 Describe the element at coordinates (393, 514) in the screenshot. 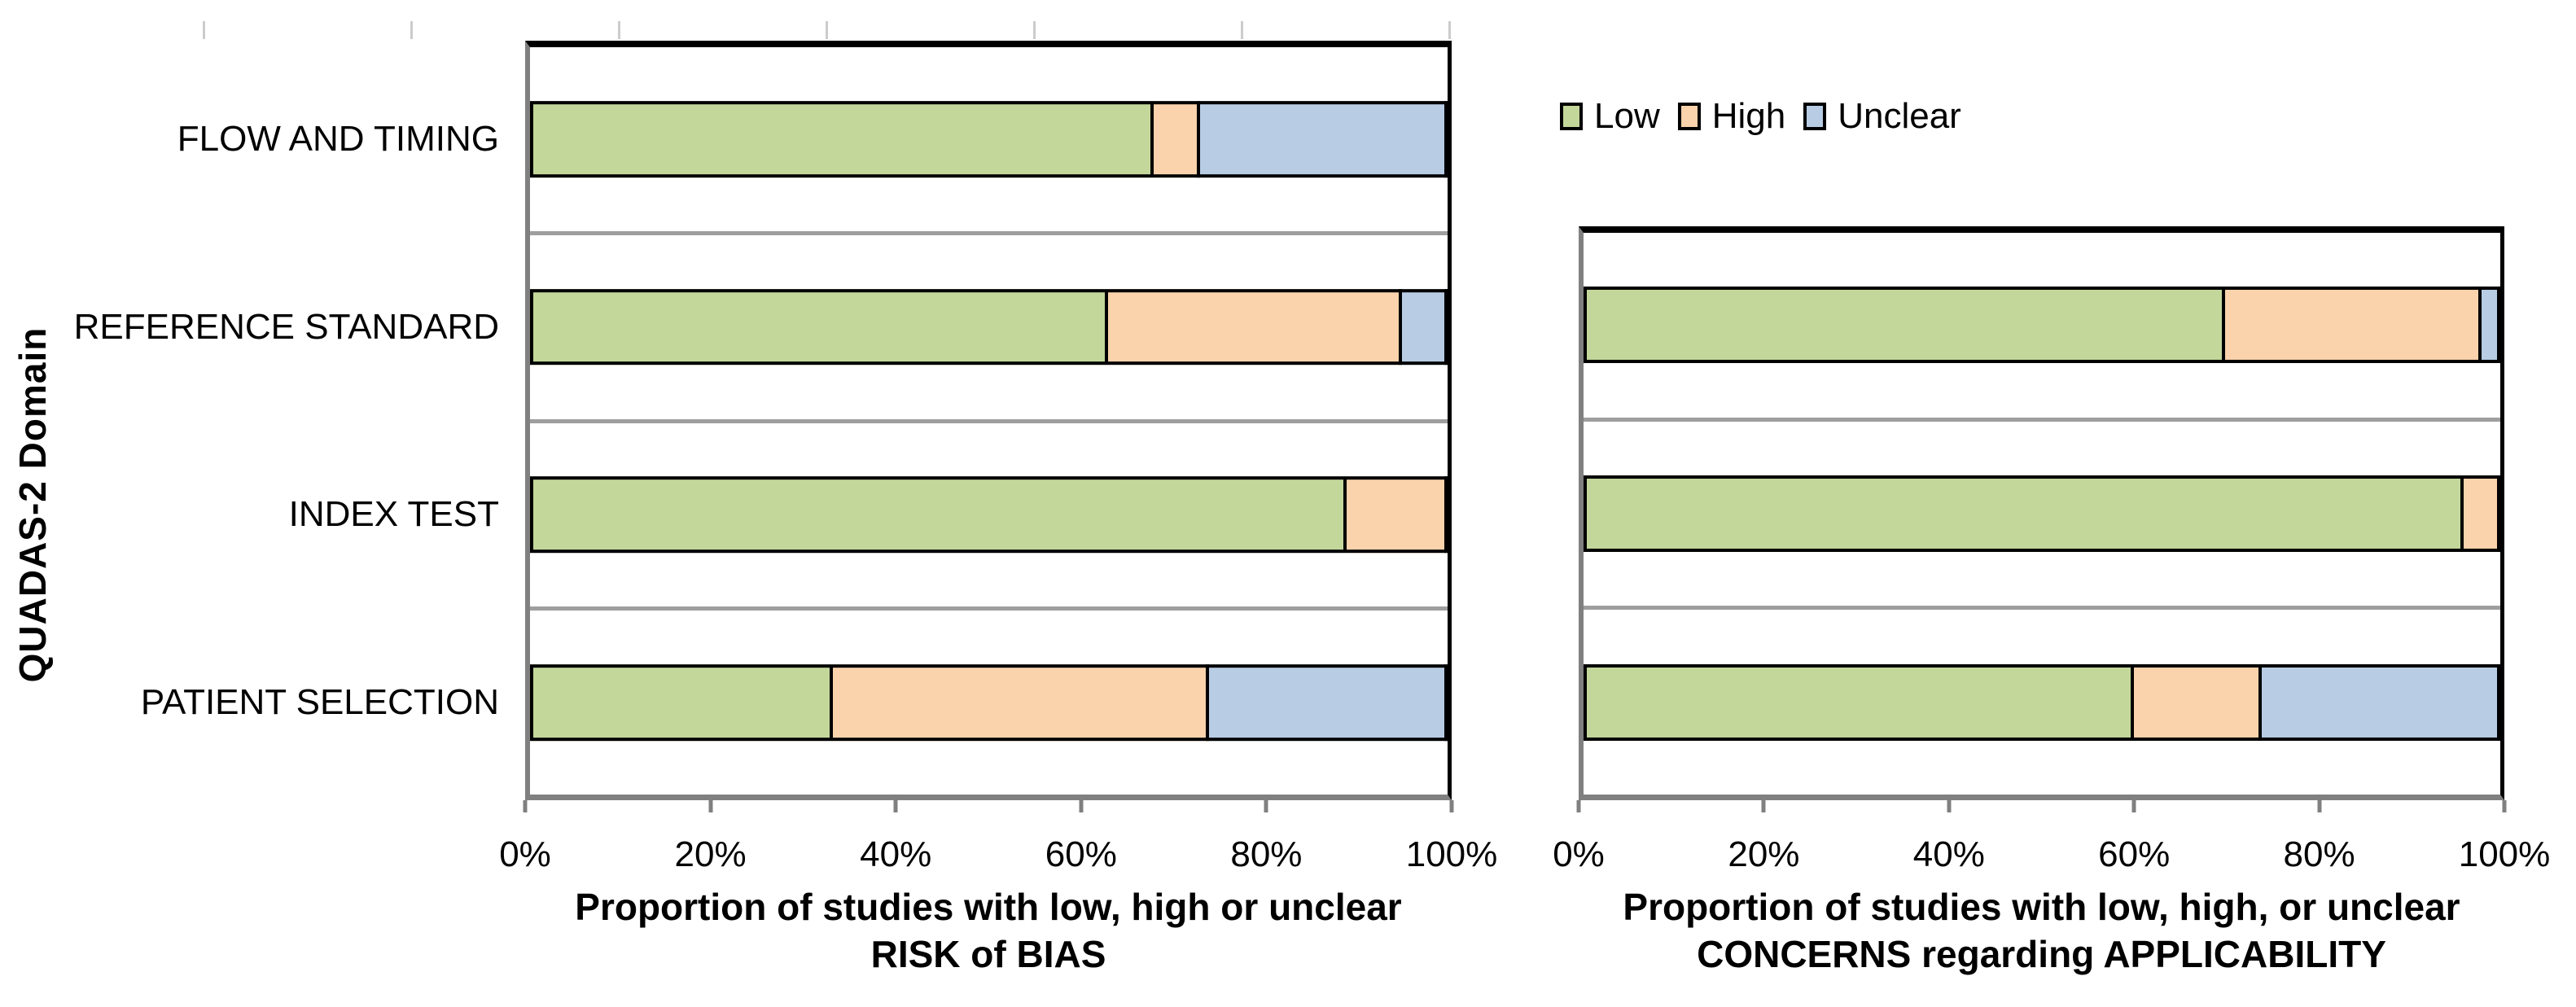

I see `category-label: INDEX TEST` at that location.